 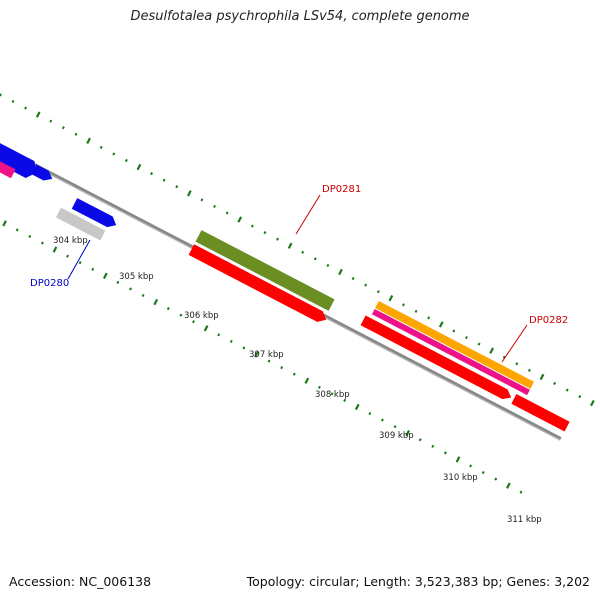 I want to click on gene-label-dp0281: DP0281, so click(x=341, y=189).